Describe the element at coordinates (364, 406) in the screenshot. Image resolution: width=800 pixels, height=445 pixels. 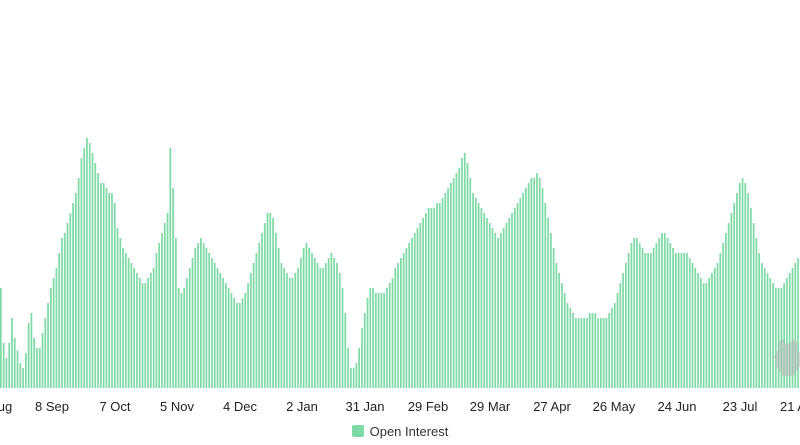
I see `x-tick-label: 31 Jan` at that location.